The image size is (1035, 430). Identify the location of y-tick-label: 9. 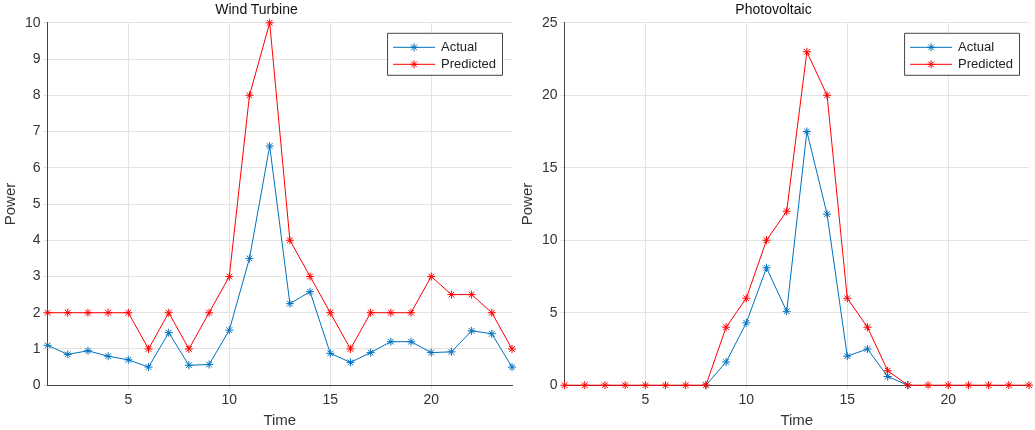
(36, 57).